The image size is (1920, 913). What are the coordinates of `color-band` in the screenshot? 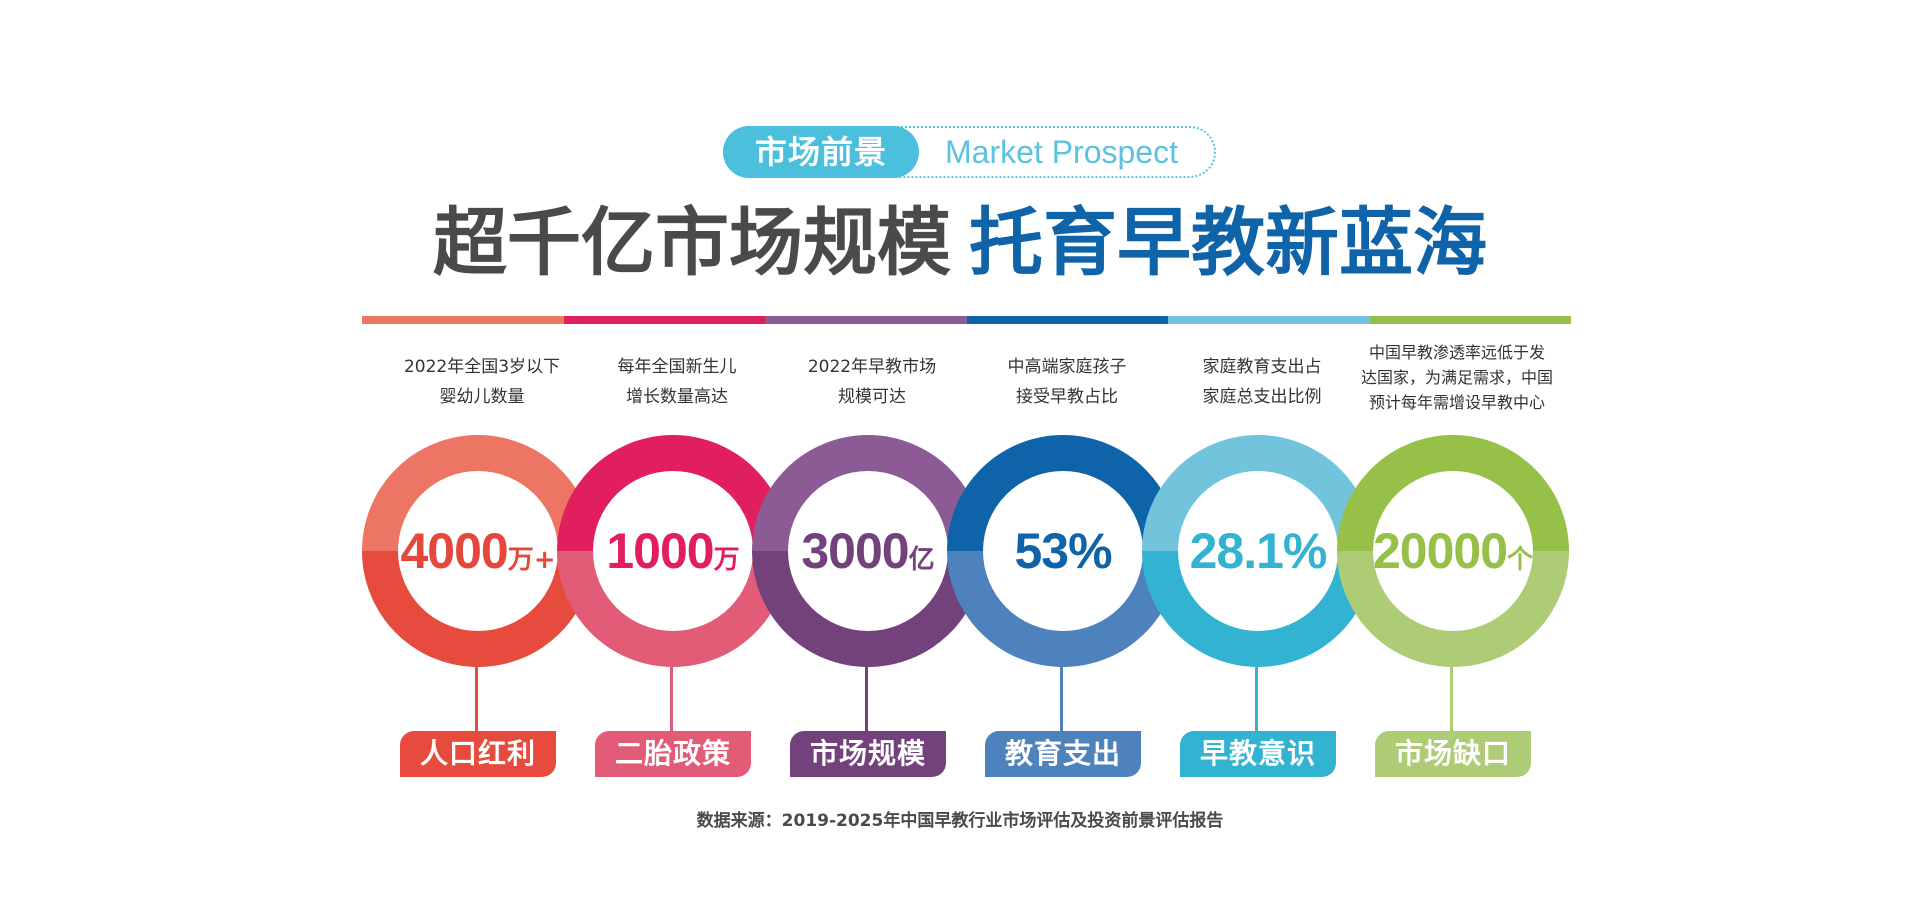 It's located at (966, 320).